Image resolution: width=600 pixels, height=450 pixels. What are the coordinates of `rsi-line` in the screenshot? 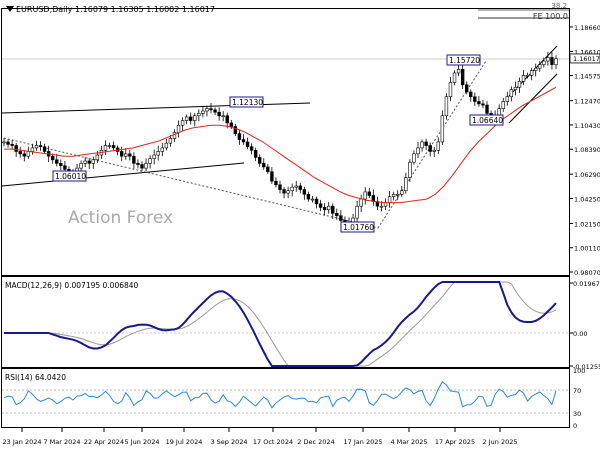 It's located at (280, 394).